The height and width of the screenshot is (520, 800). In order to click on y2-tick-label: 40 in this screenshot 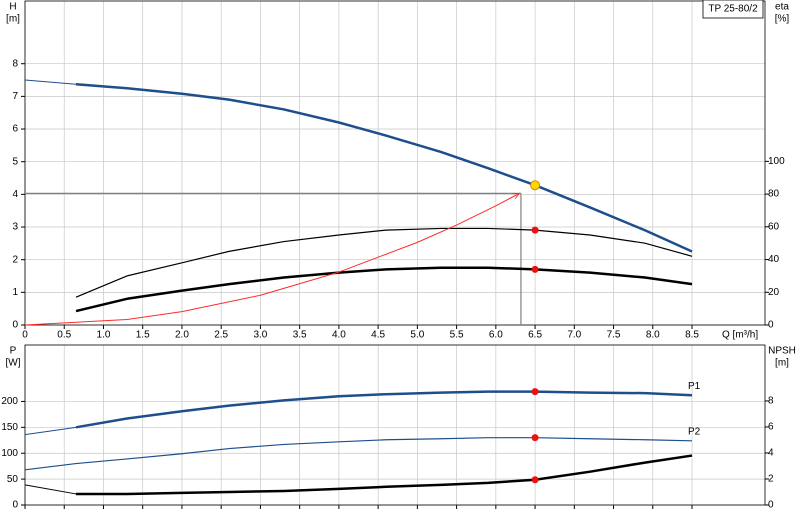, I will do `click(774, 259)`.